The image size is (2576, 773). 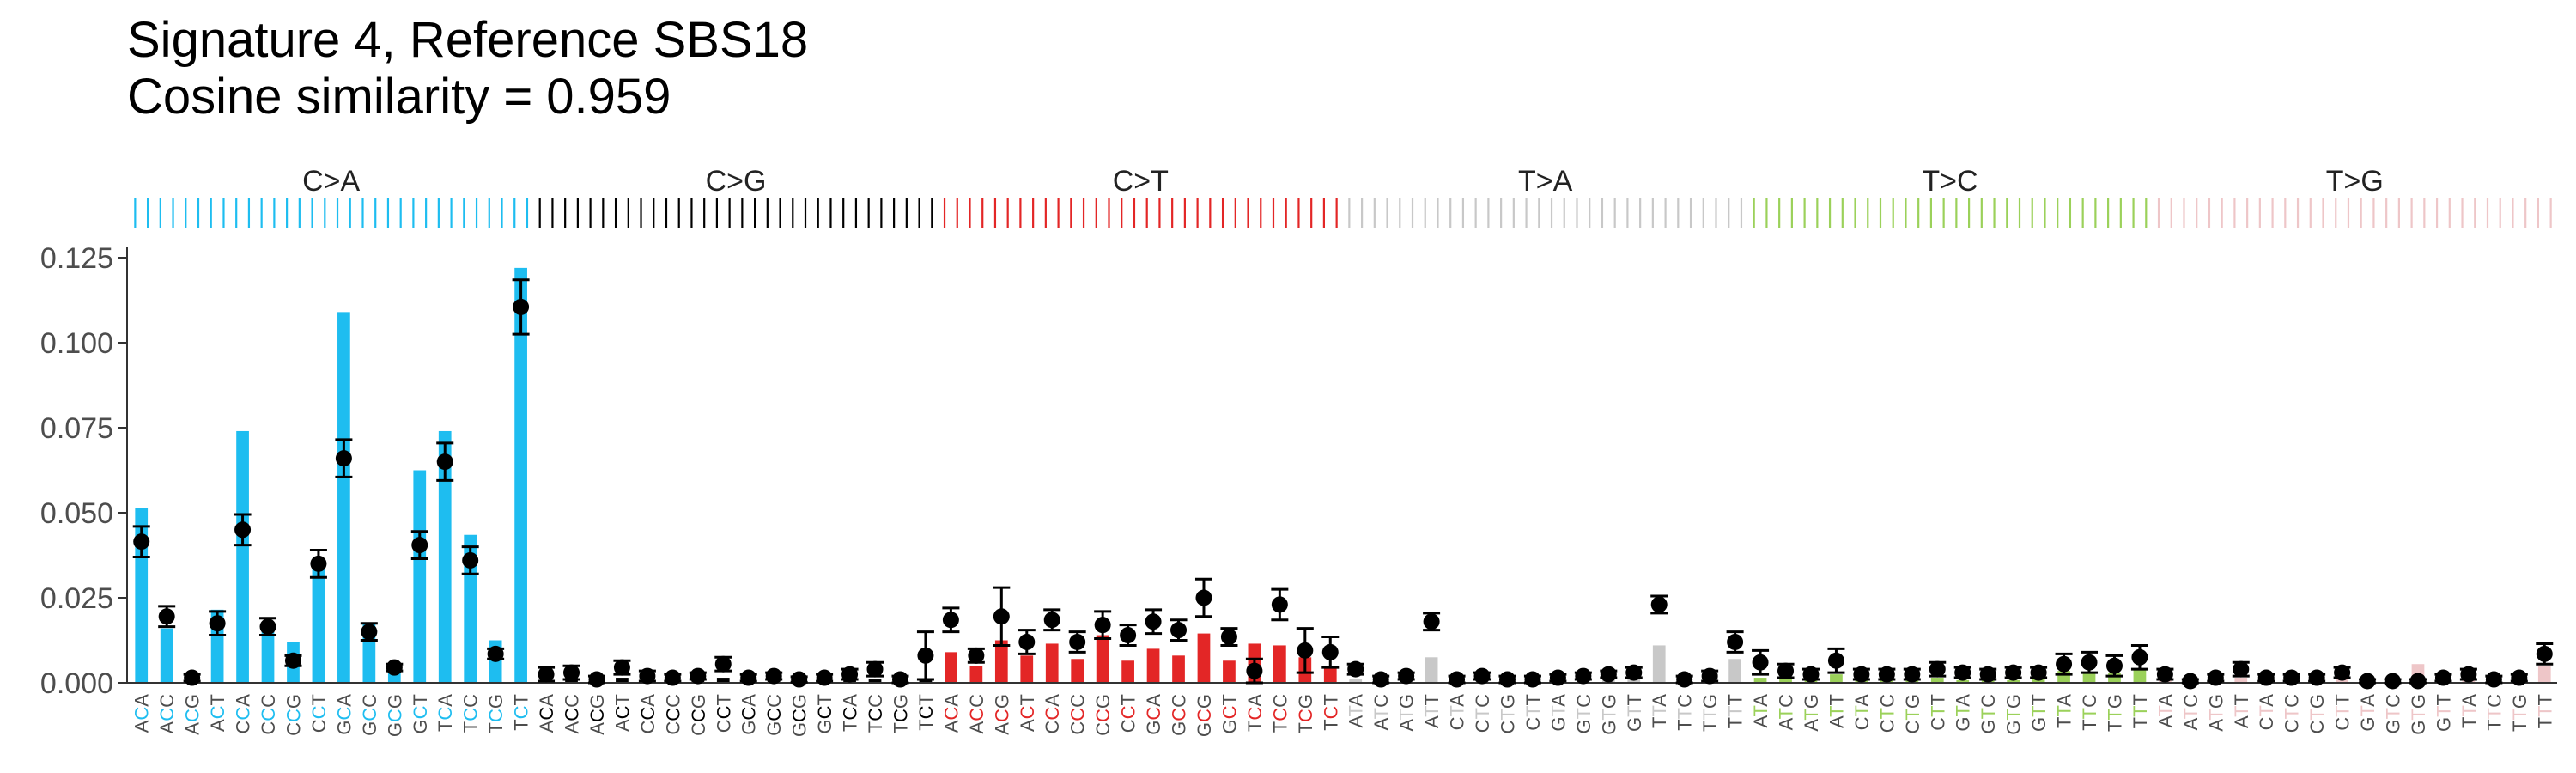 What do you see at coordinates (2216, 713) in the screenshot?
I see `x-tick-label: ATG` at bounding box center [2216, 713].